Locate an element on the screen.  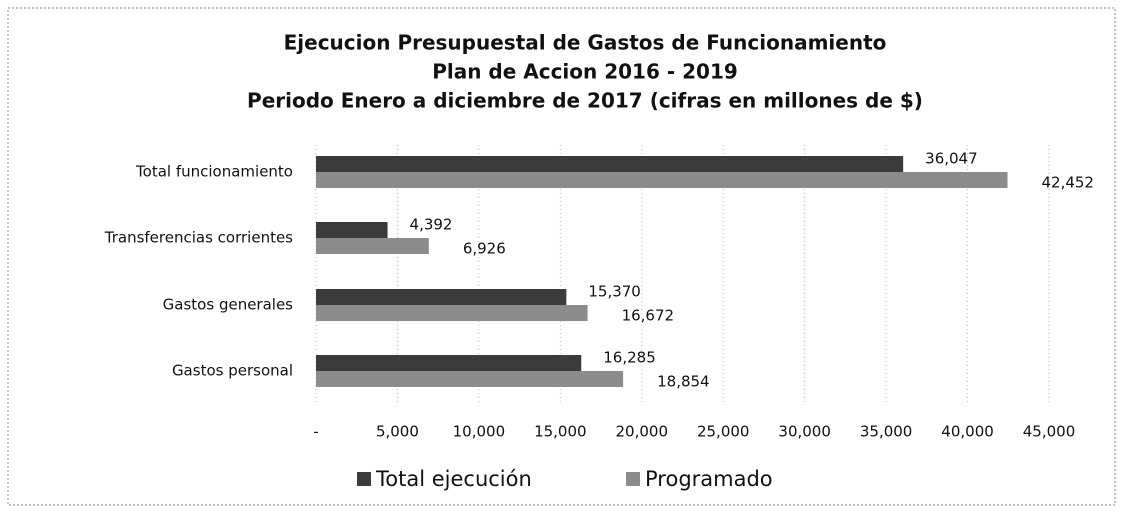
value-label: 16,285 is located at coordinates (629, 358).